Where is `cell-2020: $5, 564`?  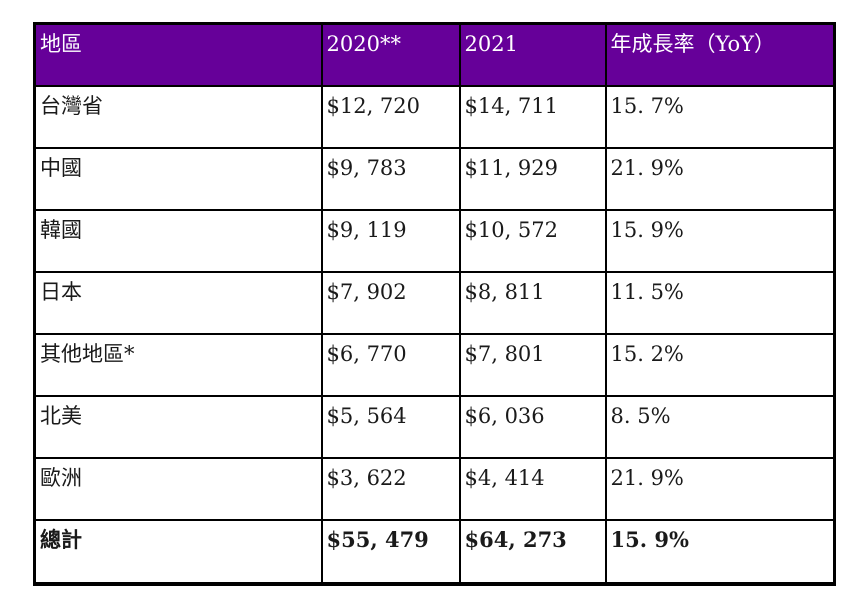 cell-2020: $5, 564 is located at coordinates (390, 426).